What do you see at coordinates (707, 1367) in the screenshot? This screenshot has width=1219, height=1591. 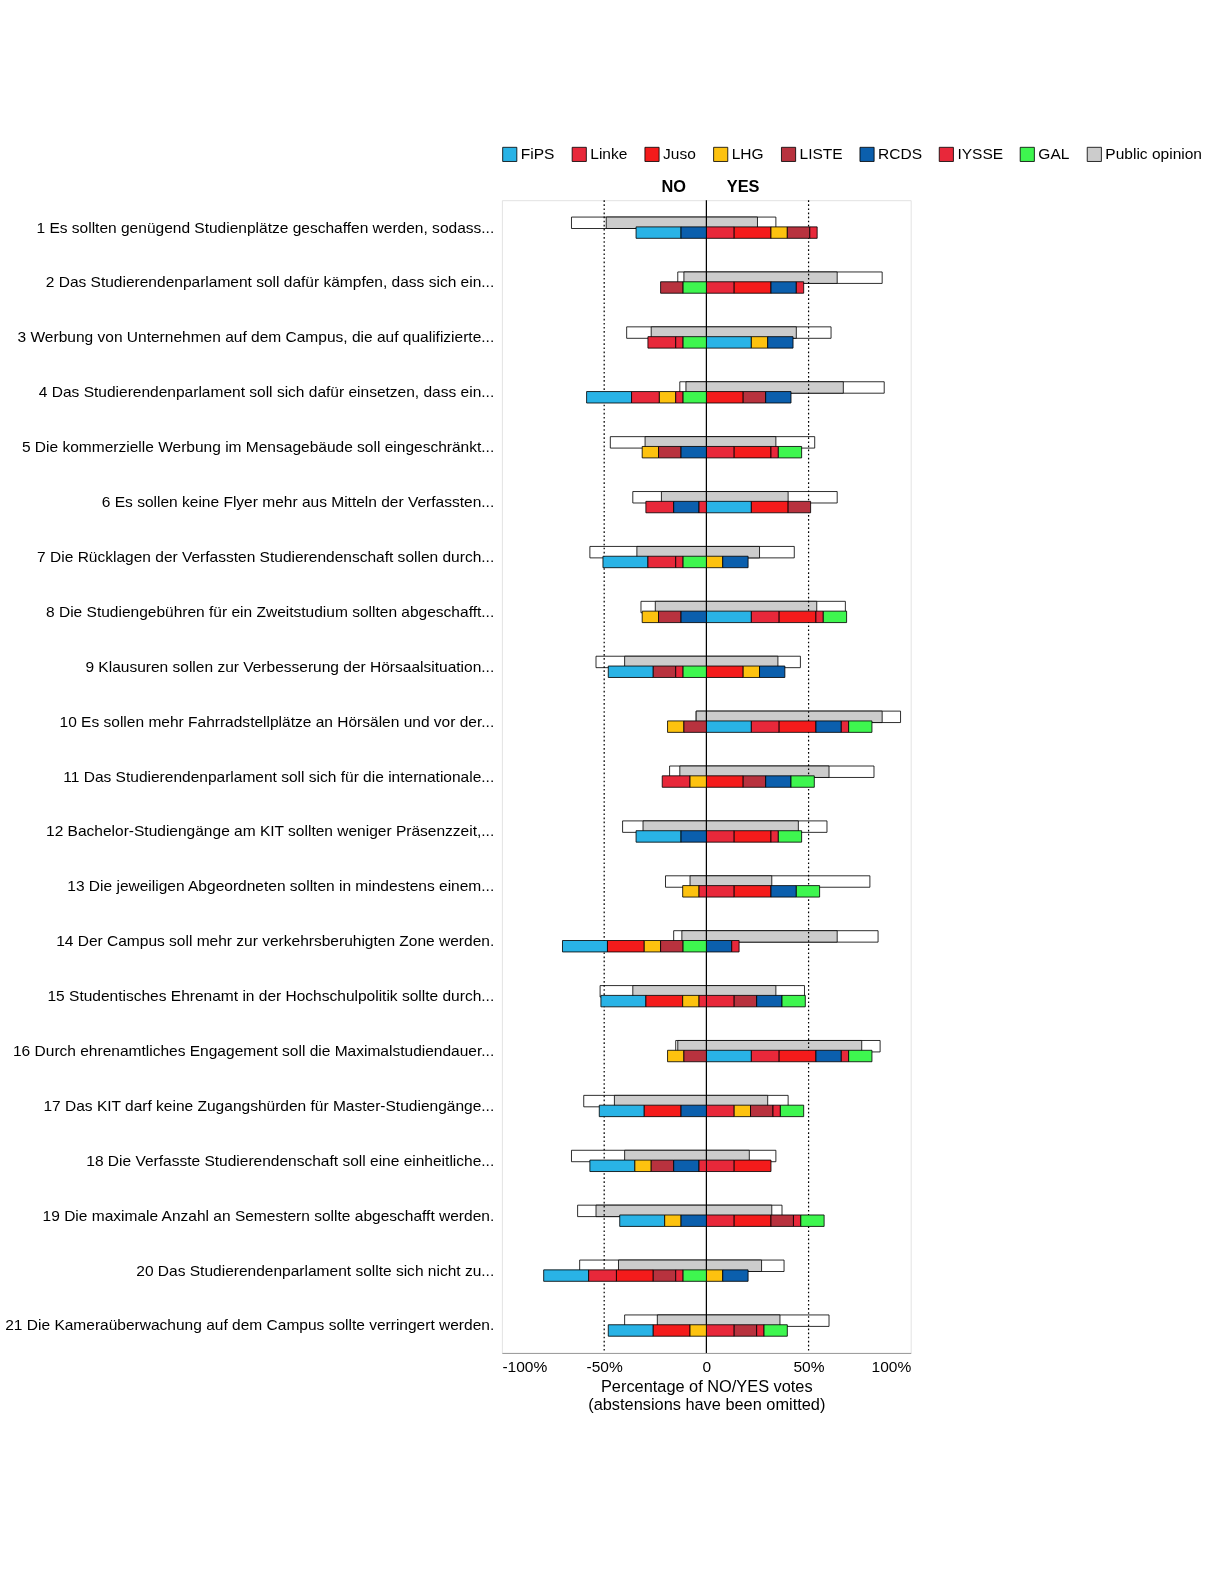 I see `x-tick-label: 0` at bounding box center [707, 1367].